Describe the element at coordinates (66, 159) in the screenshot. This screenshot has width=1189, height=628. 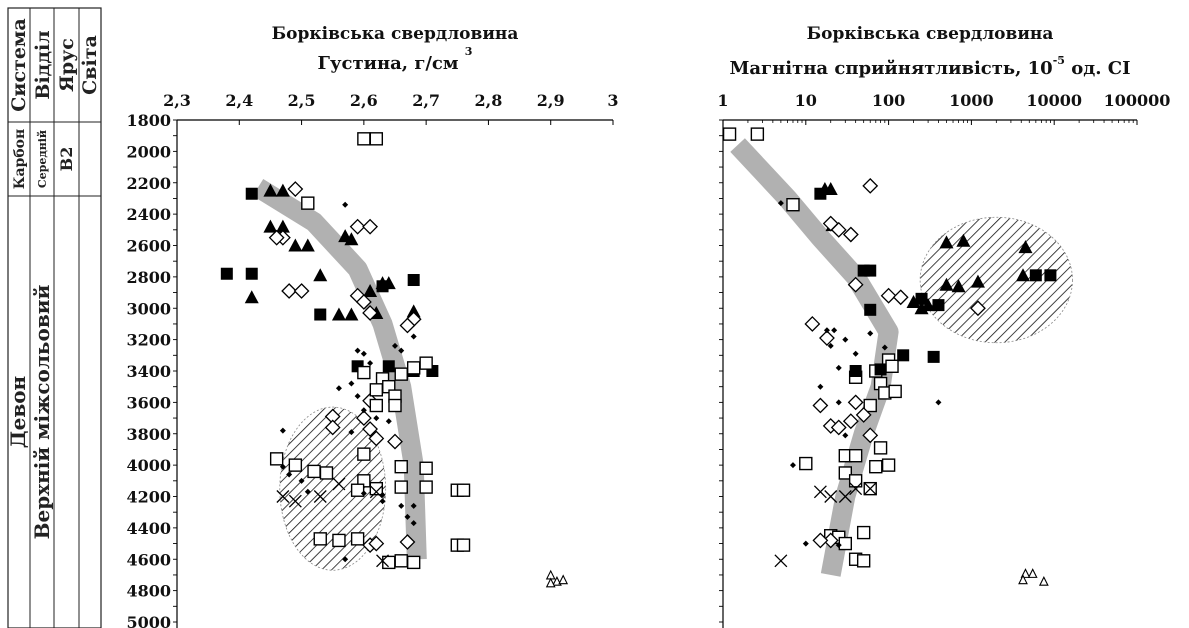
I see `stage-b2: В2` at that location.